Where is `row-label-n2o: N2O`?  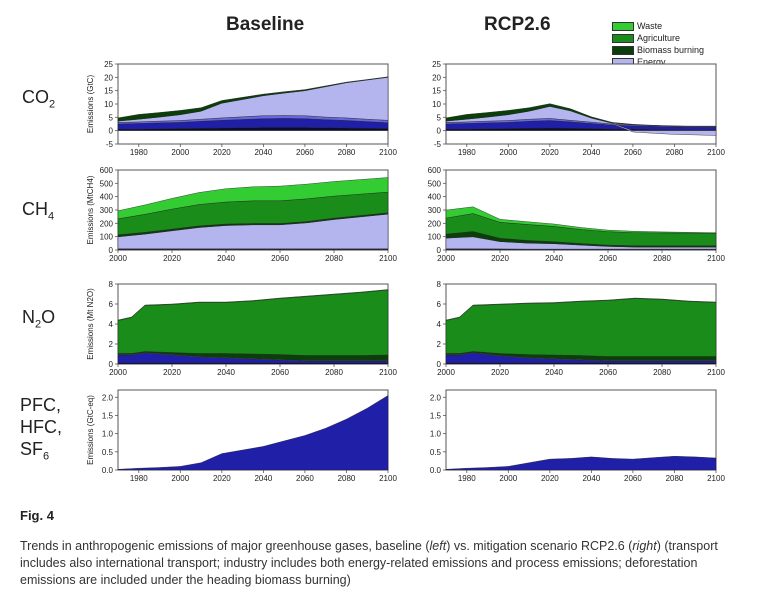
row-label-n2o: N2O is located at coordinates (39, 319).